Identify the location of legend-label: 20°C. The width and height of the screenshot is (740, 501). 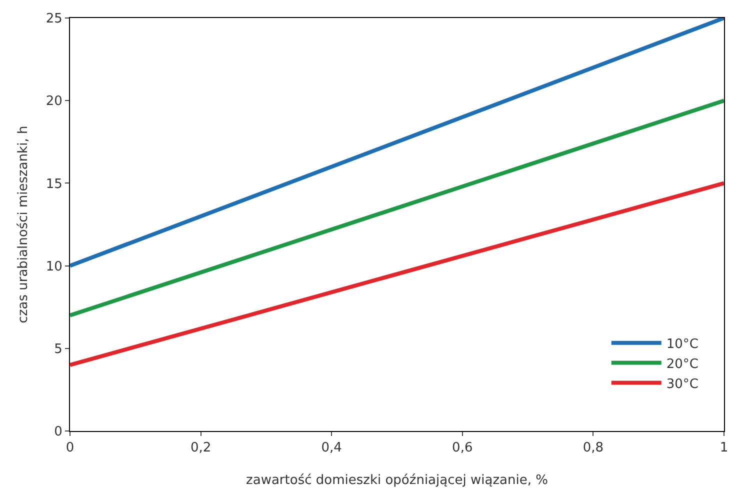
(682, 364).